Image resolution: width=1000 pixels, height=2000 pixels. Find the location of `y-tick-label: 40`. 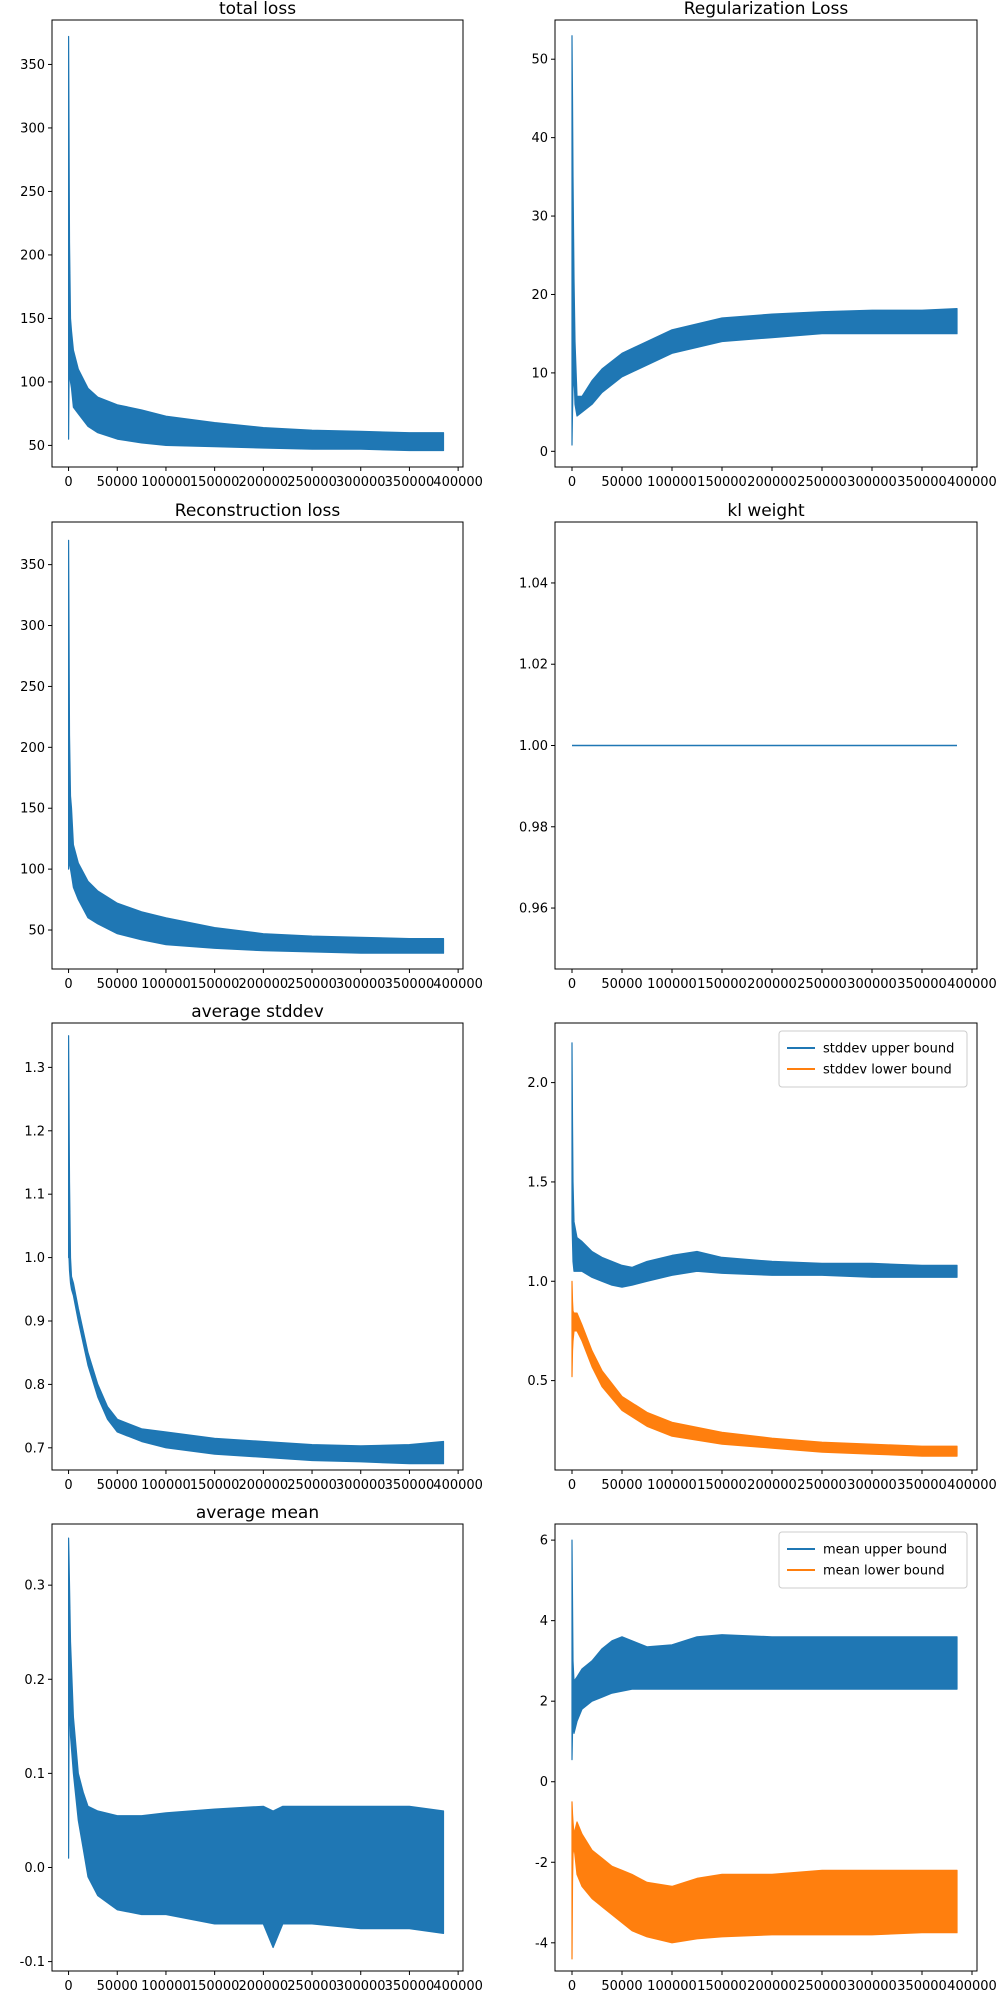

y-tick-label: 40 is located at coordinates (539, 138).